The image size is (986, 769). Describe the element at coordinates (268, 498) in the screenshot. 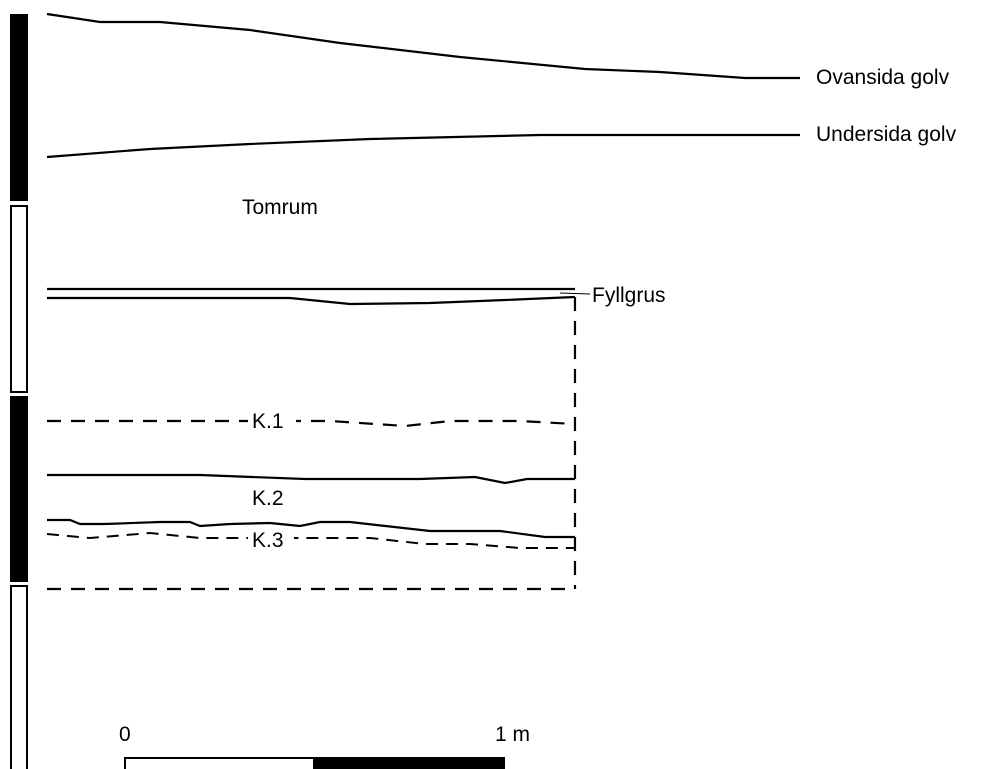

I see `k2-label: K.2` at that location.